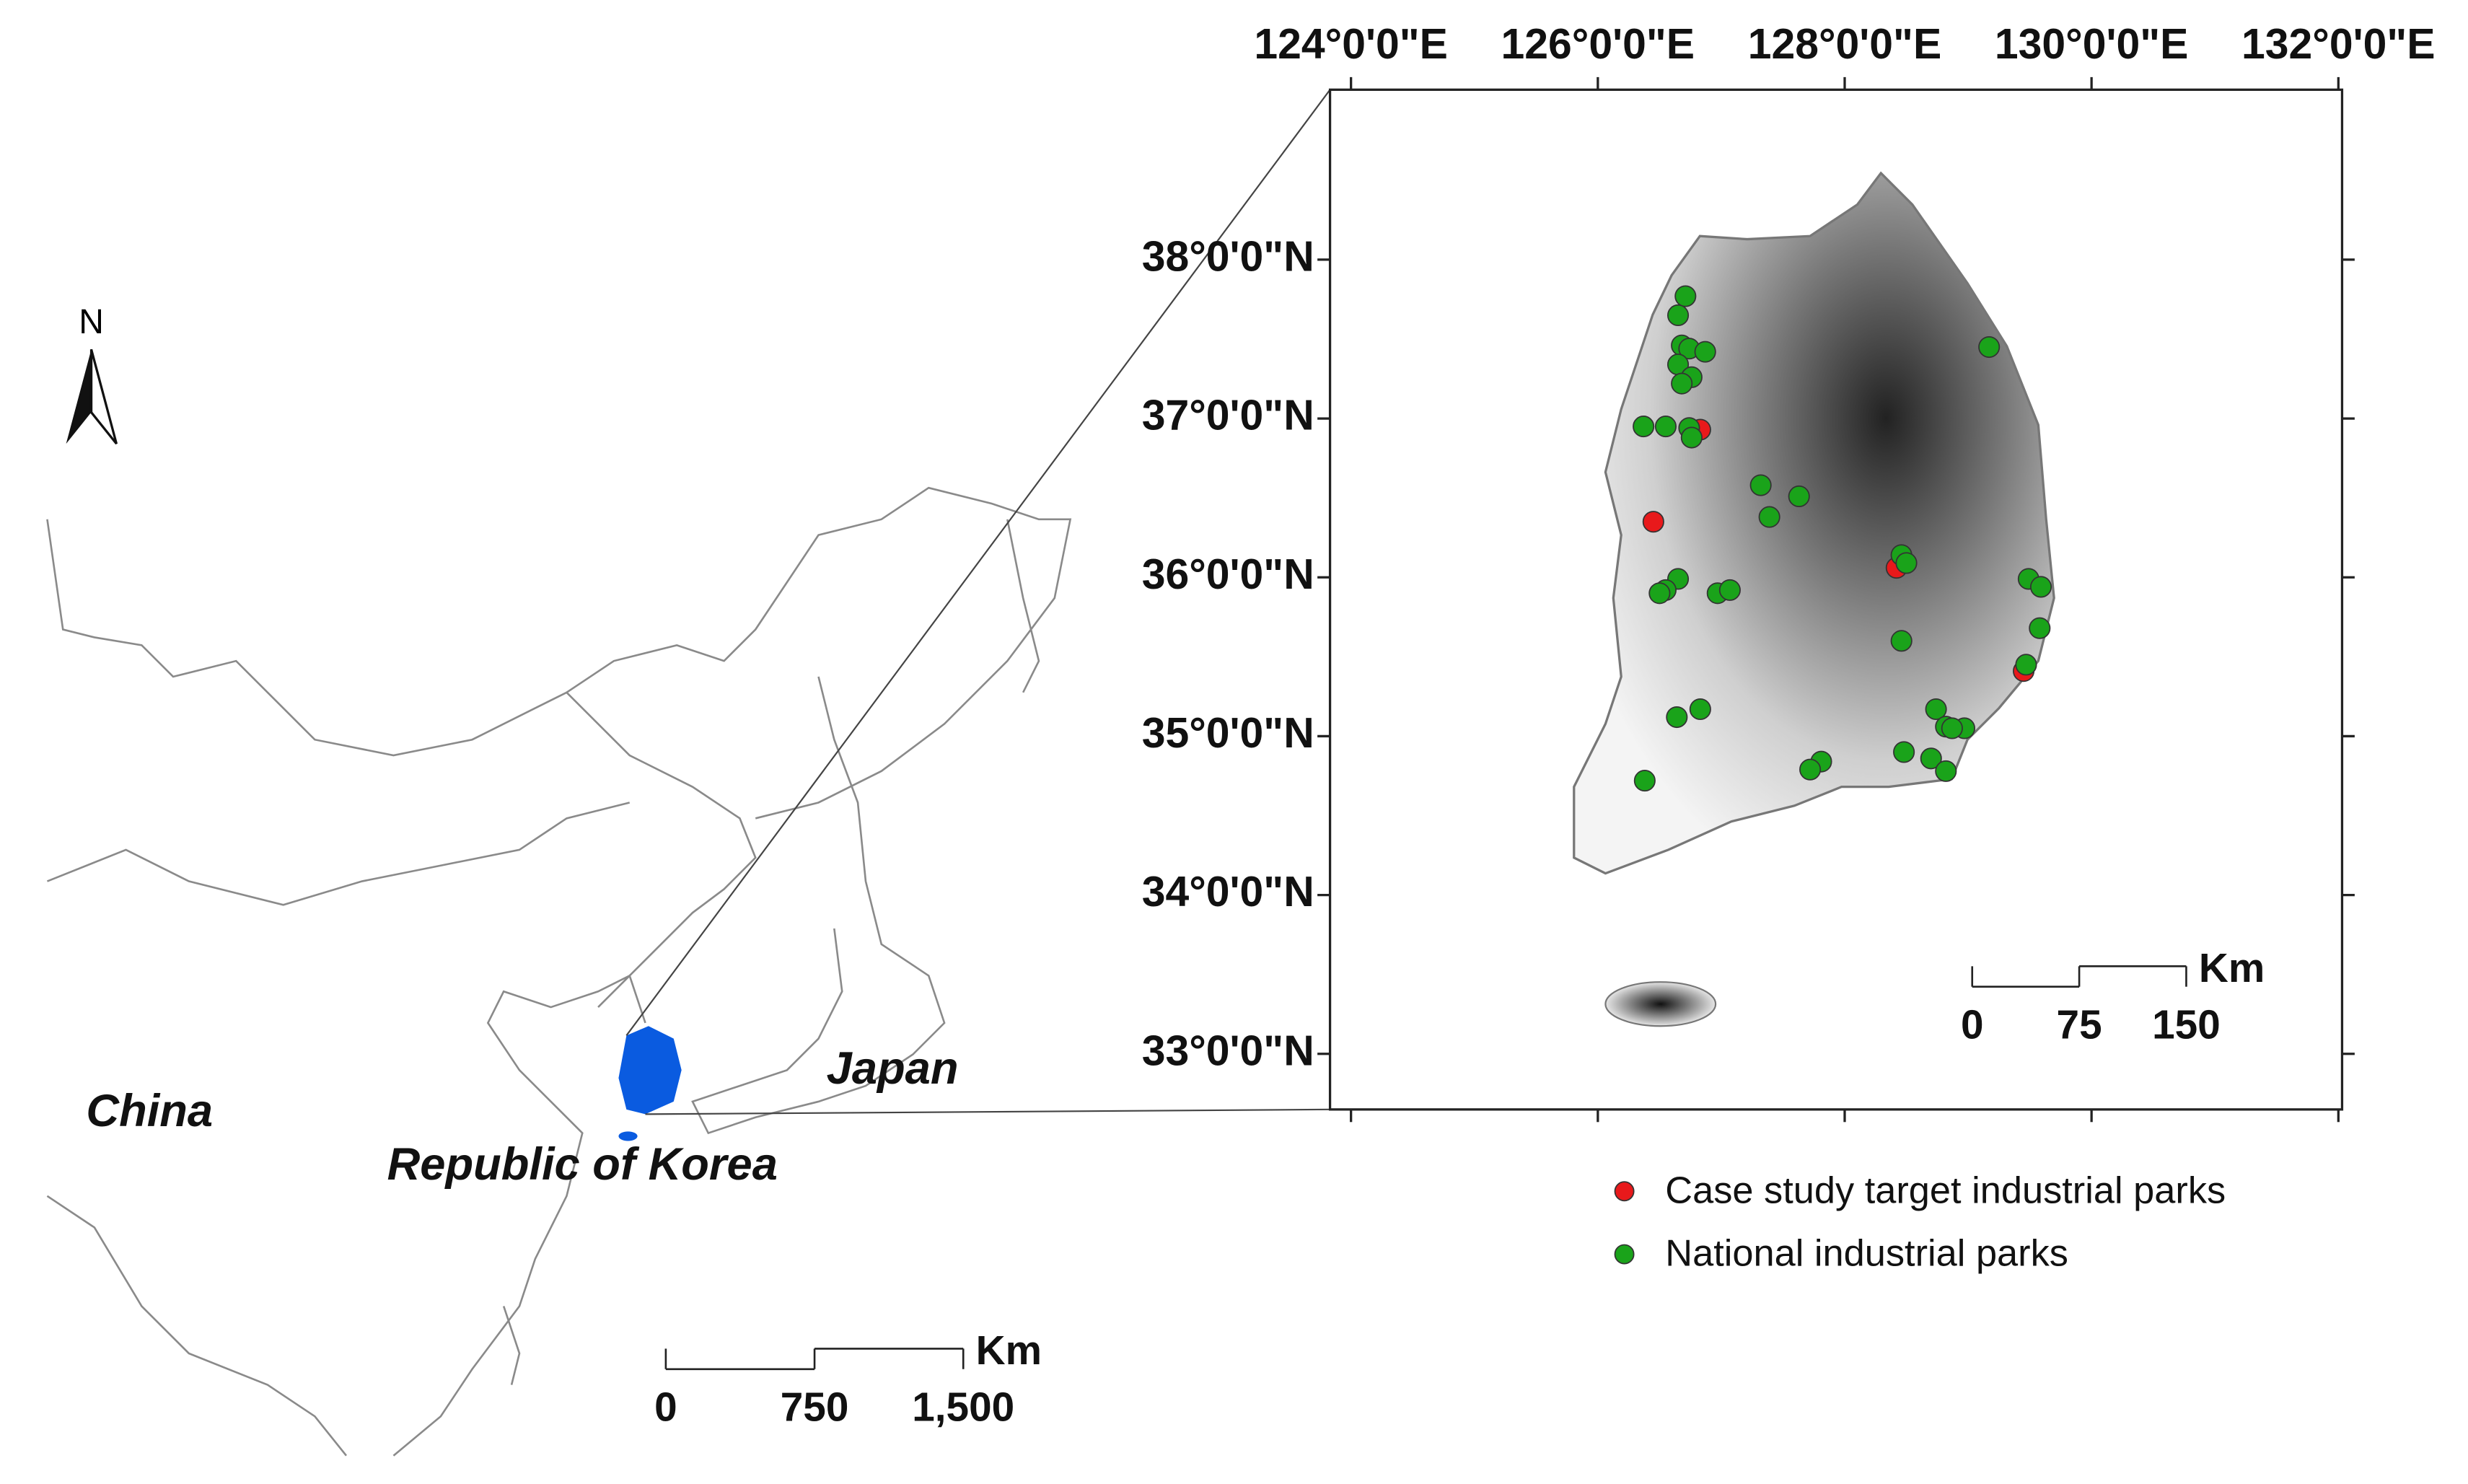 This screenshot has height=1484, width=2468. I want to click on korea-label: Republic of Korea, so click(582, 1164).